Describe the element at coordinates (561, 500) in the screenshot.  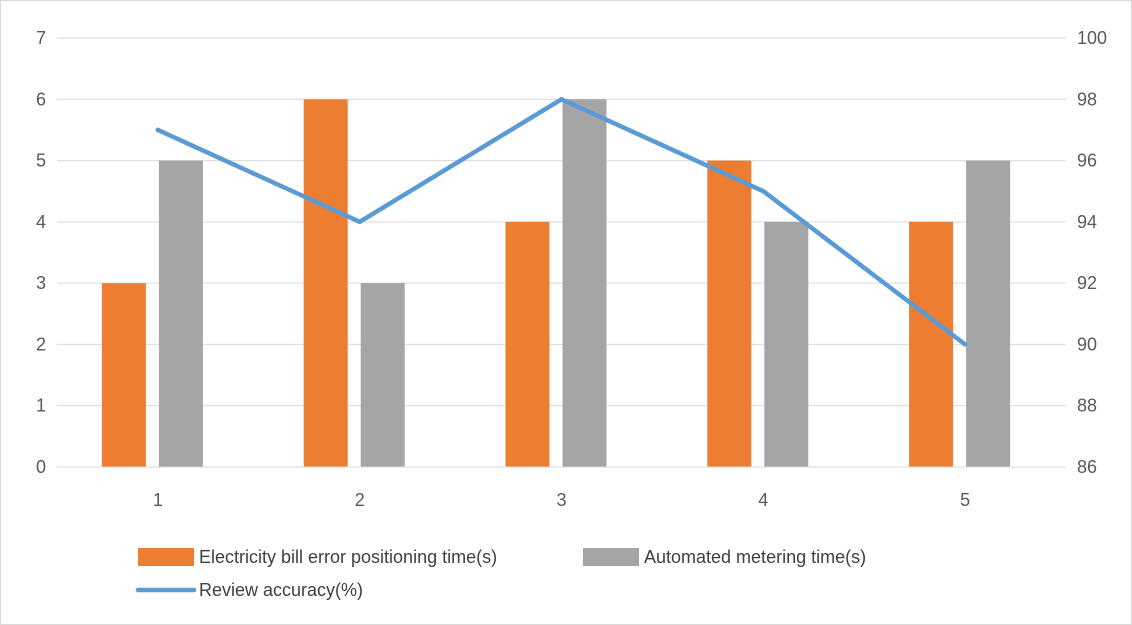
I see `x-tick-label: 3` at that location.